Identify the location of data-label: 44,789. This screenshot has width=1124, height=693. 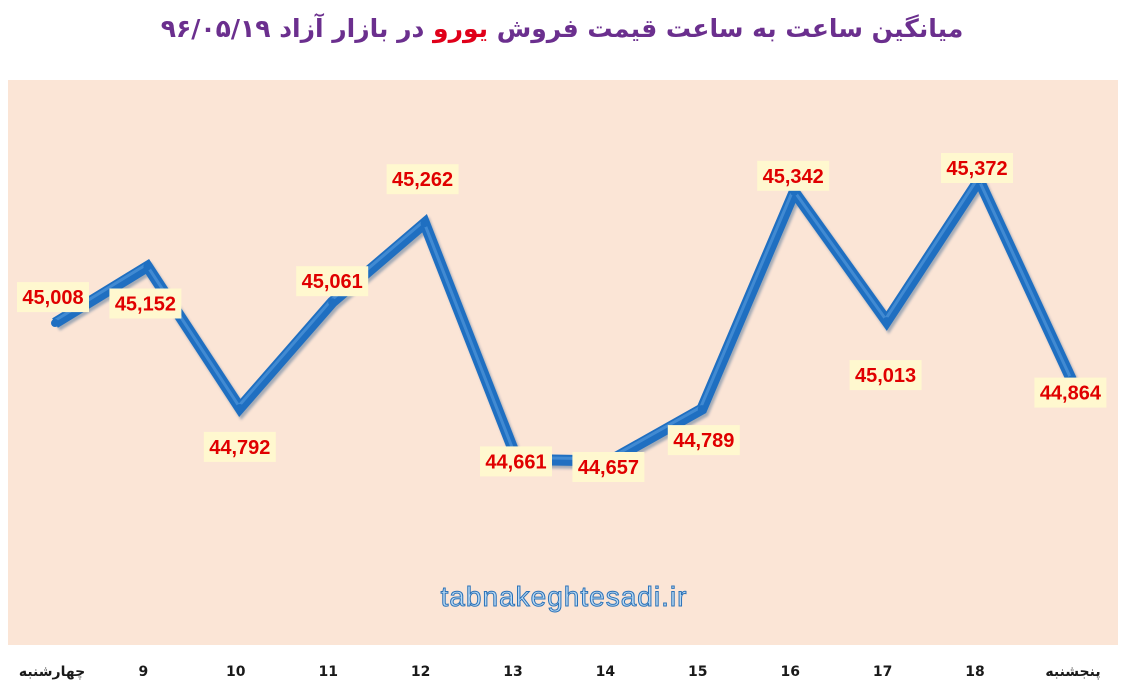
(703, 440).